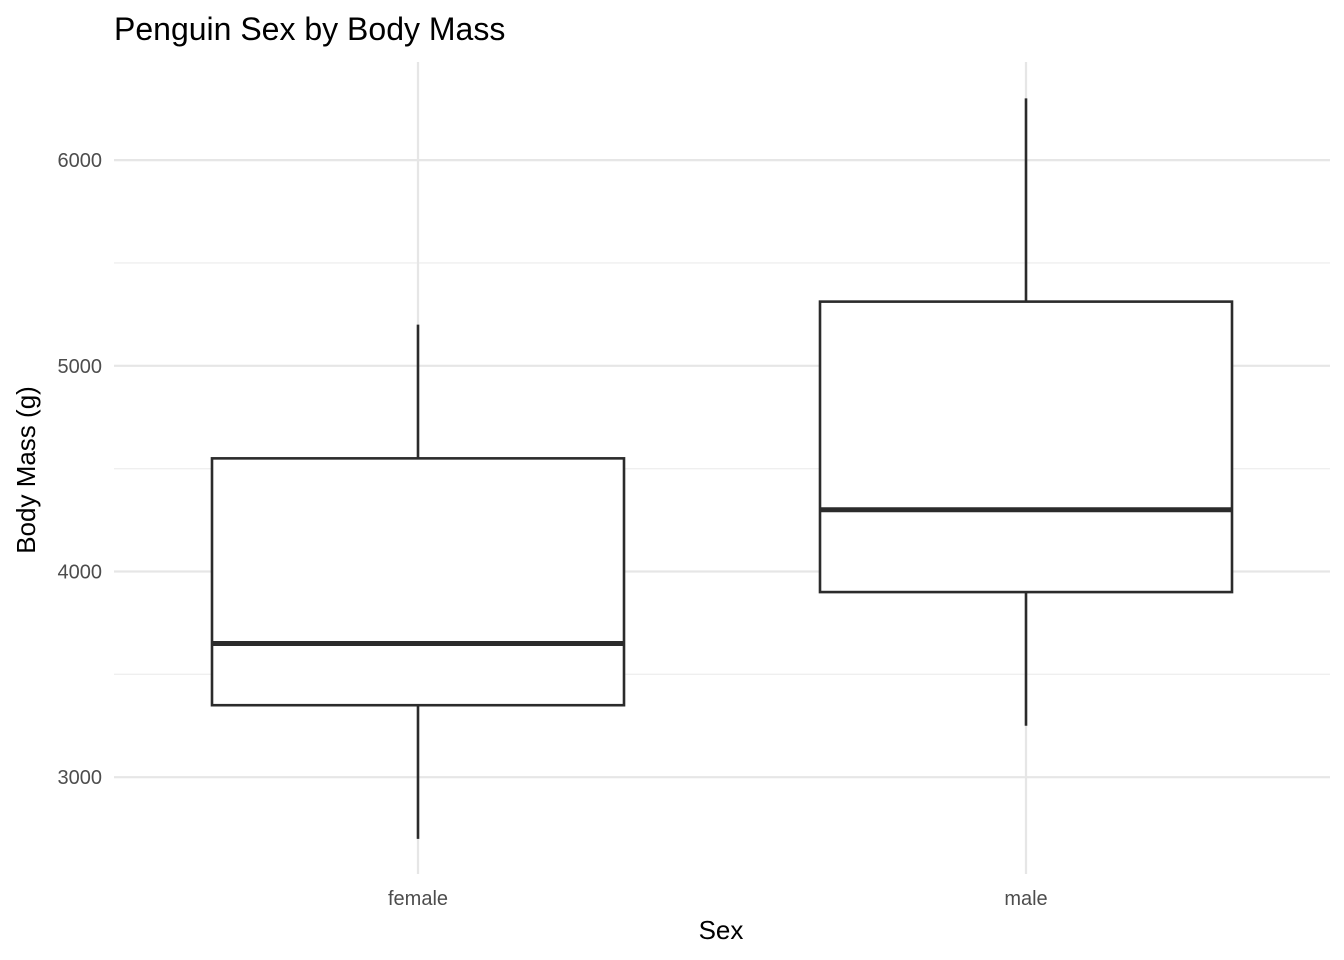 The width and height of the screenshot is (1344, 960). I want to click on x-axis: female male, so click(718, 899).